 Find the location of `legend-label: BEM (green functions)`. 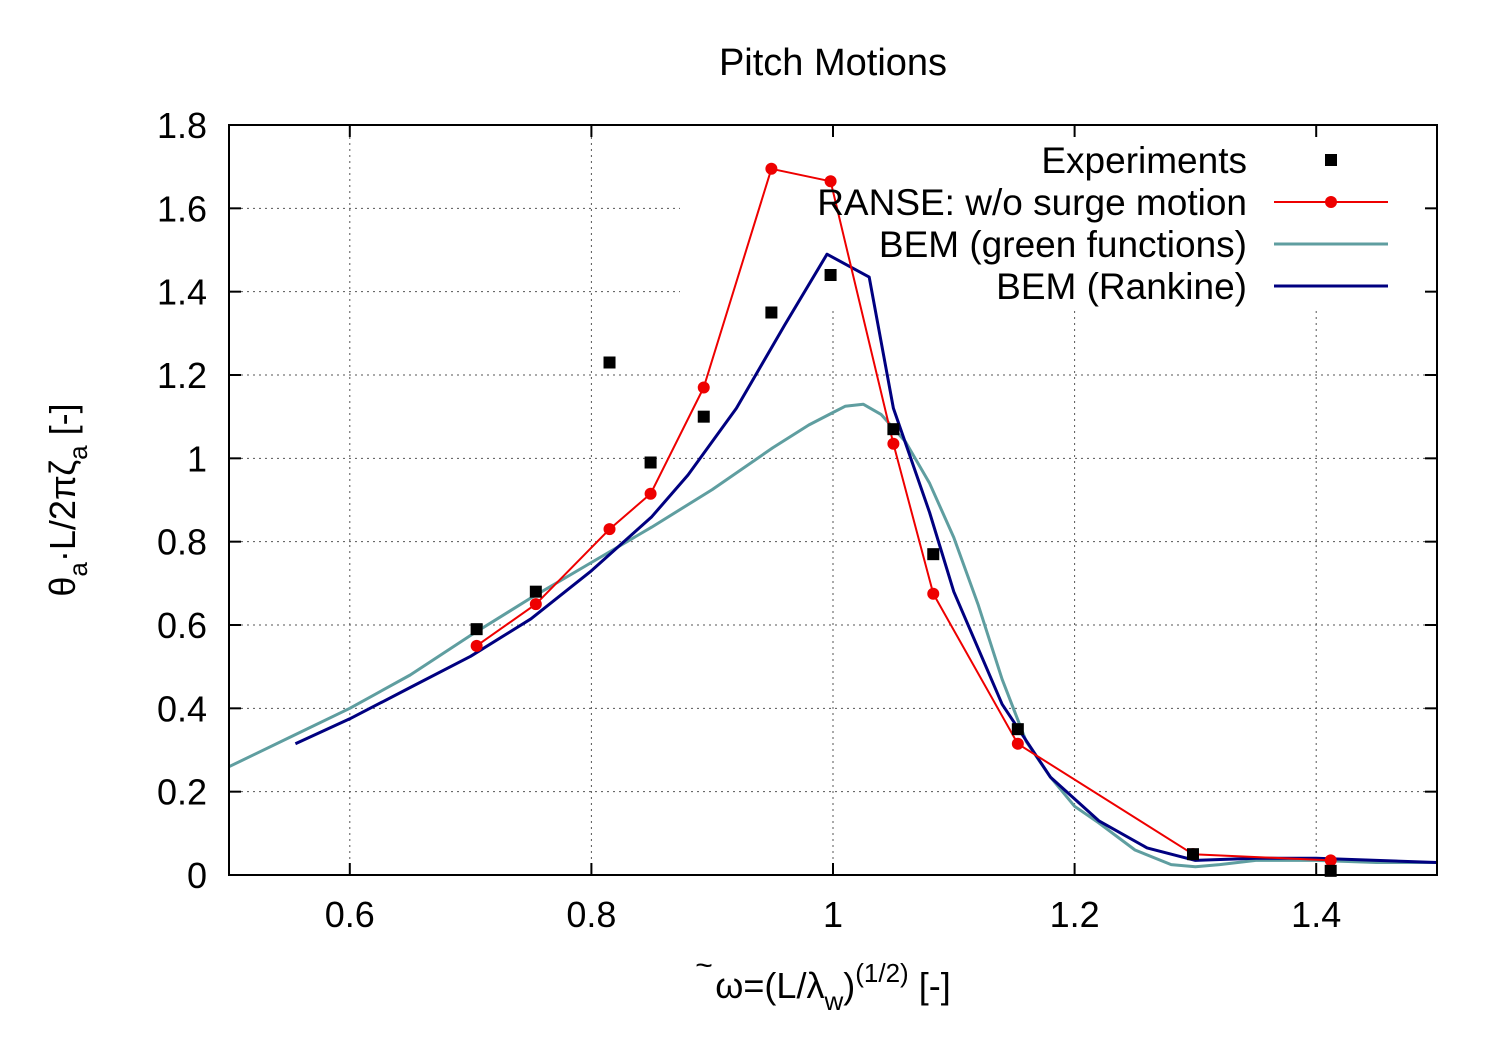

legend-label: BEM (green functions) is located at coordinates (1063, 244).